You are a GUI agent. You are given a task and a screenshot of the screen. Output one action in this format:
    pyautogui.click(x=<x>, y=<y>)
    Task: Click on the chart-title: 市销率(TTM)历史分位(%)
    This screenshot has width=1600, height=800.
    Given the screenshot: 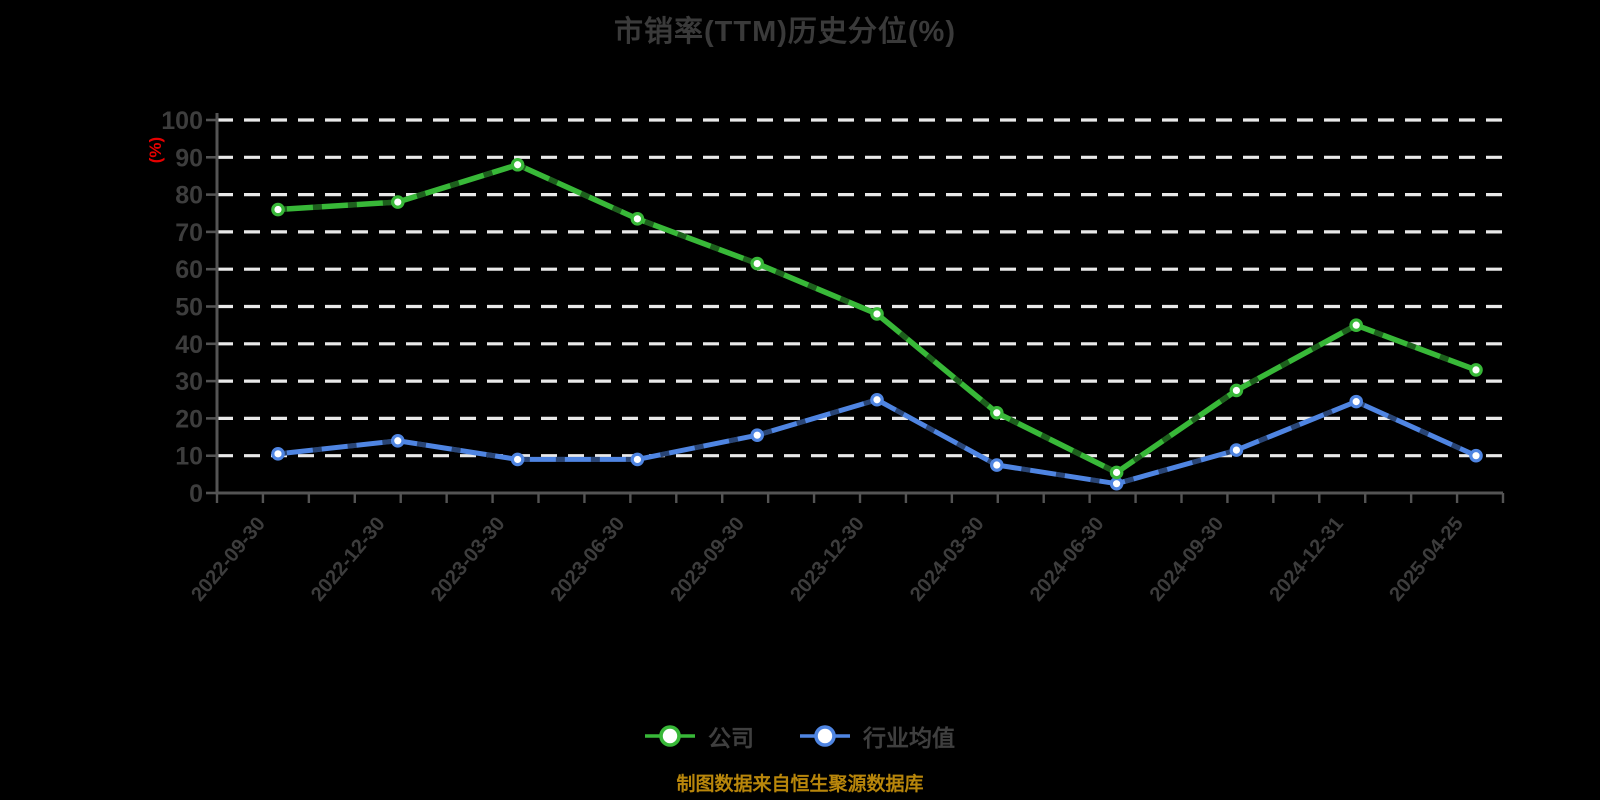 What is the action you would take?
    pyautogui.click(x=784, y=32)
    